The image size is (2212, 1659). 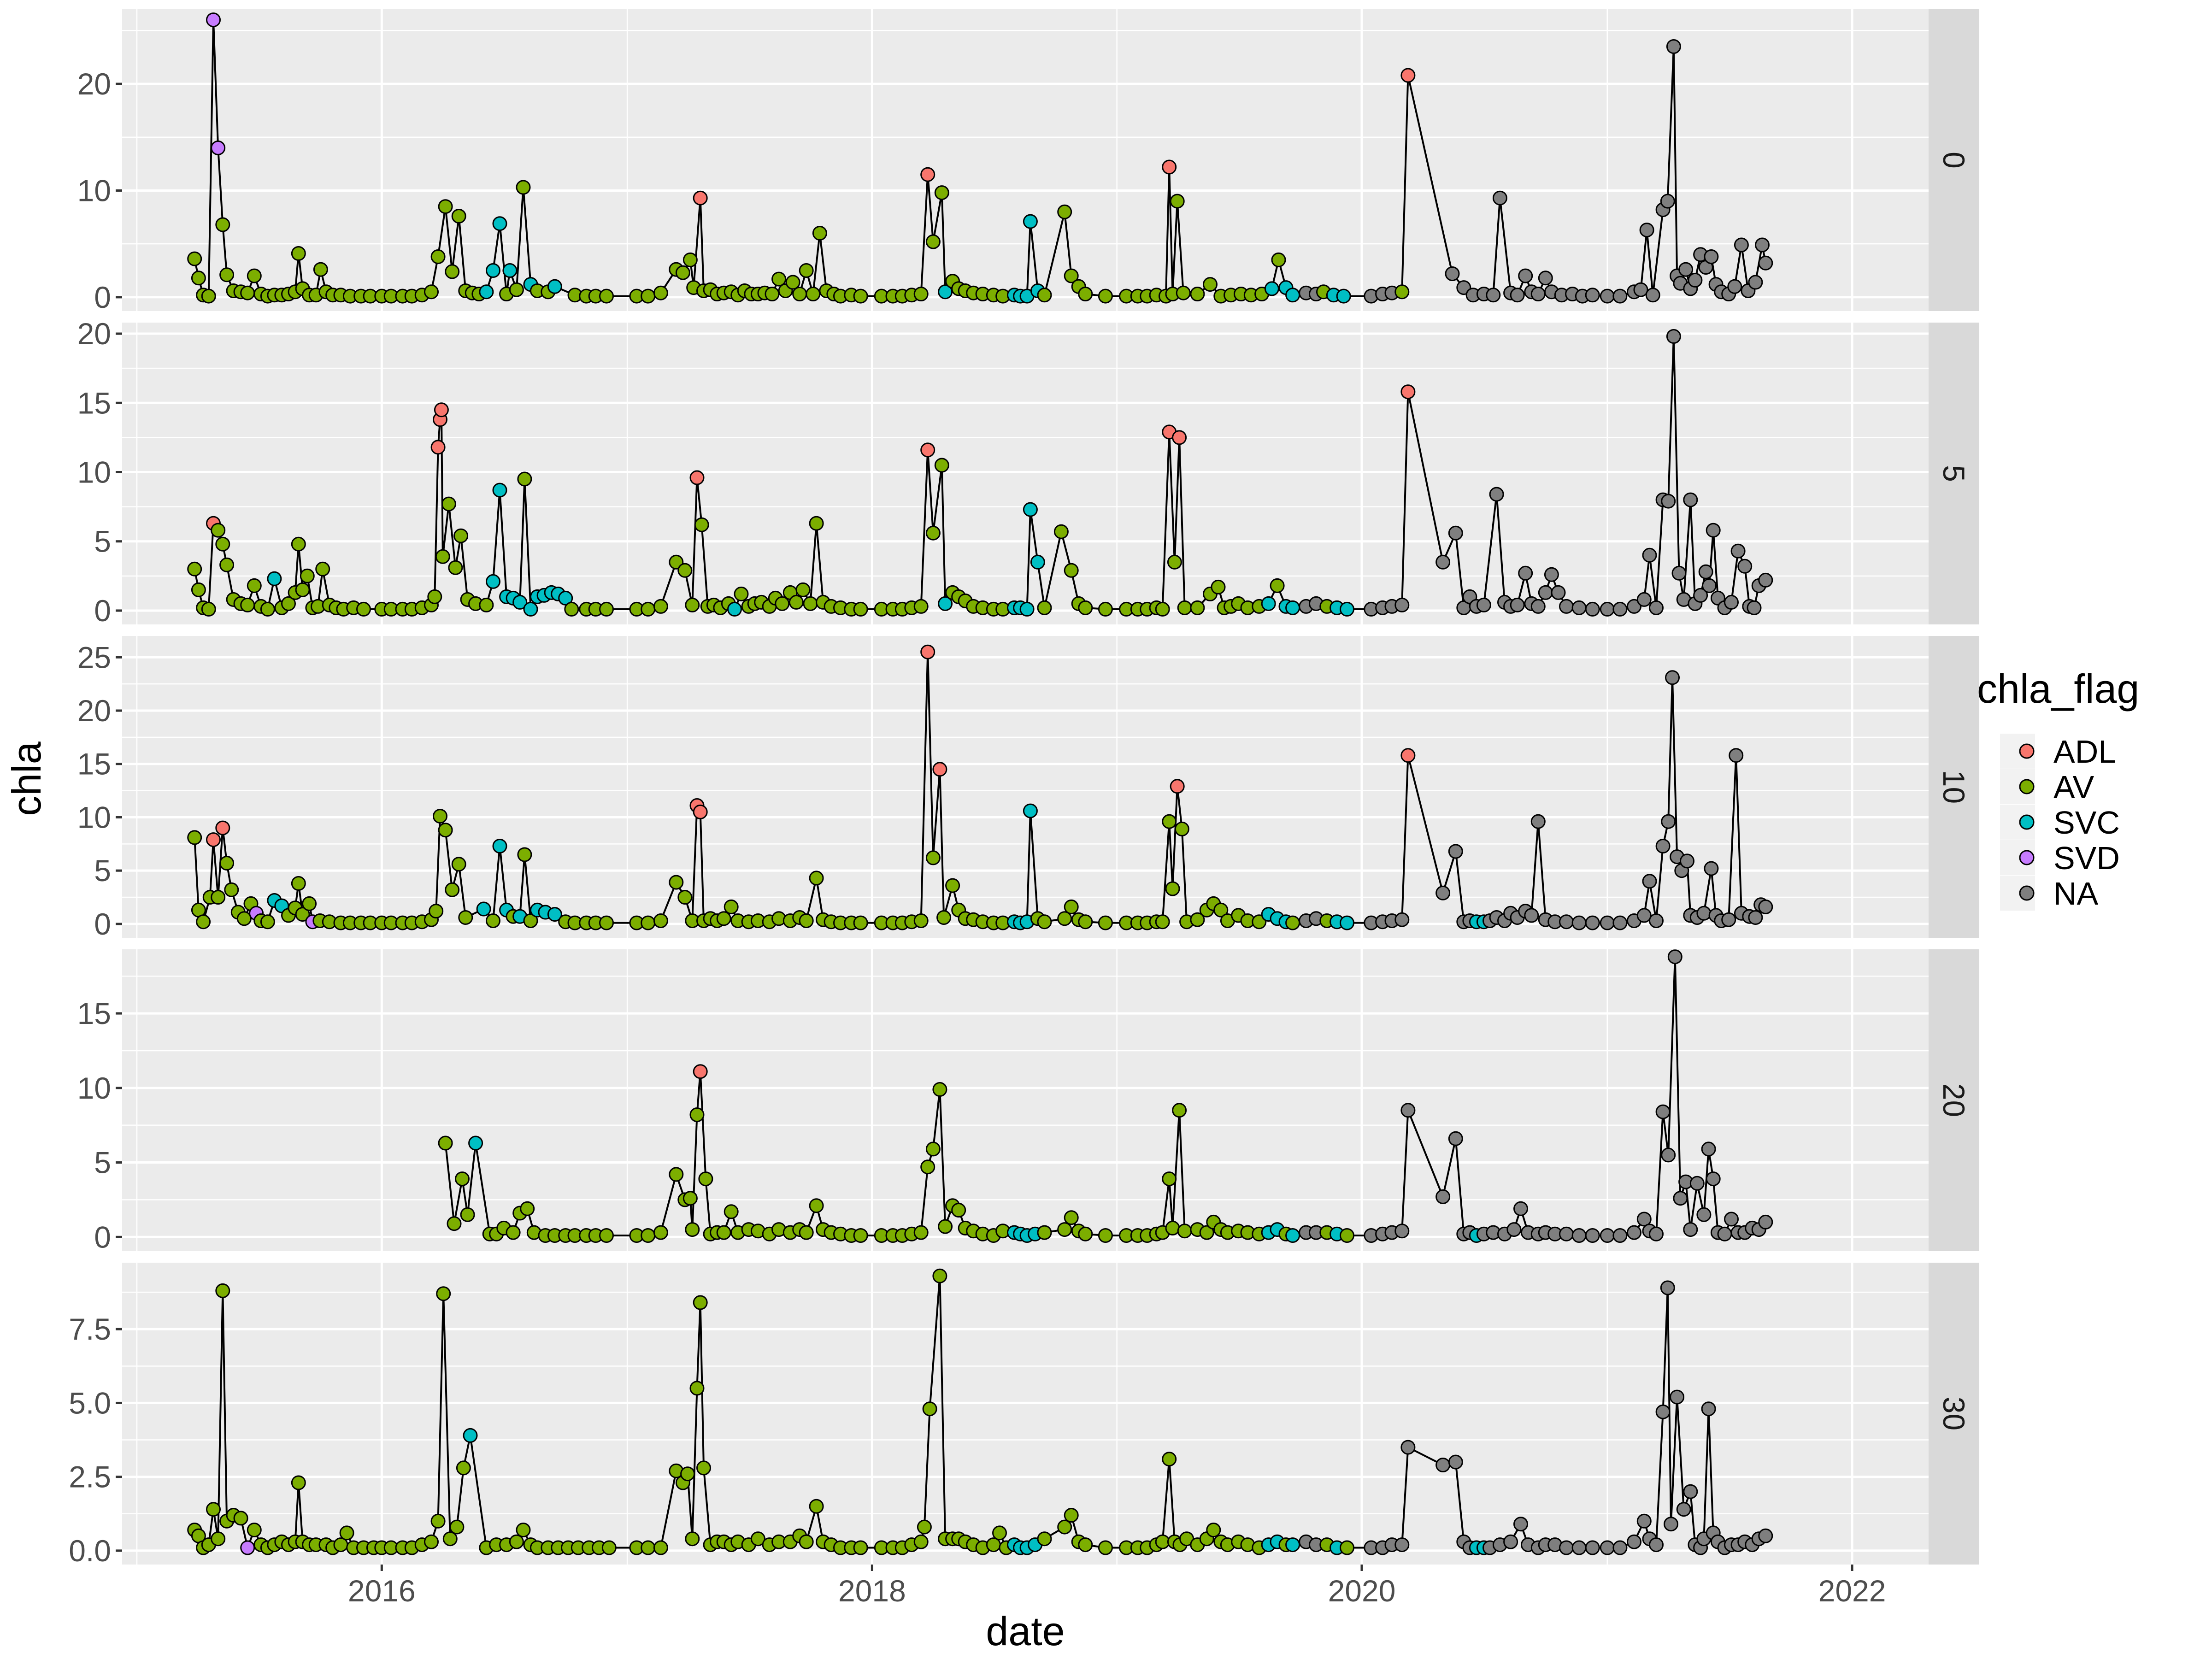 I want to click on y-tick-label: 20, so click(x=94, y=711).